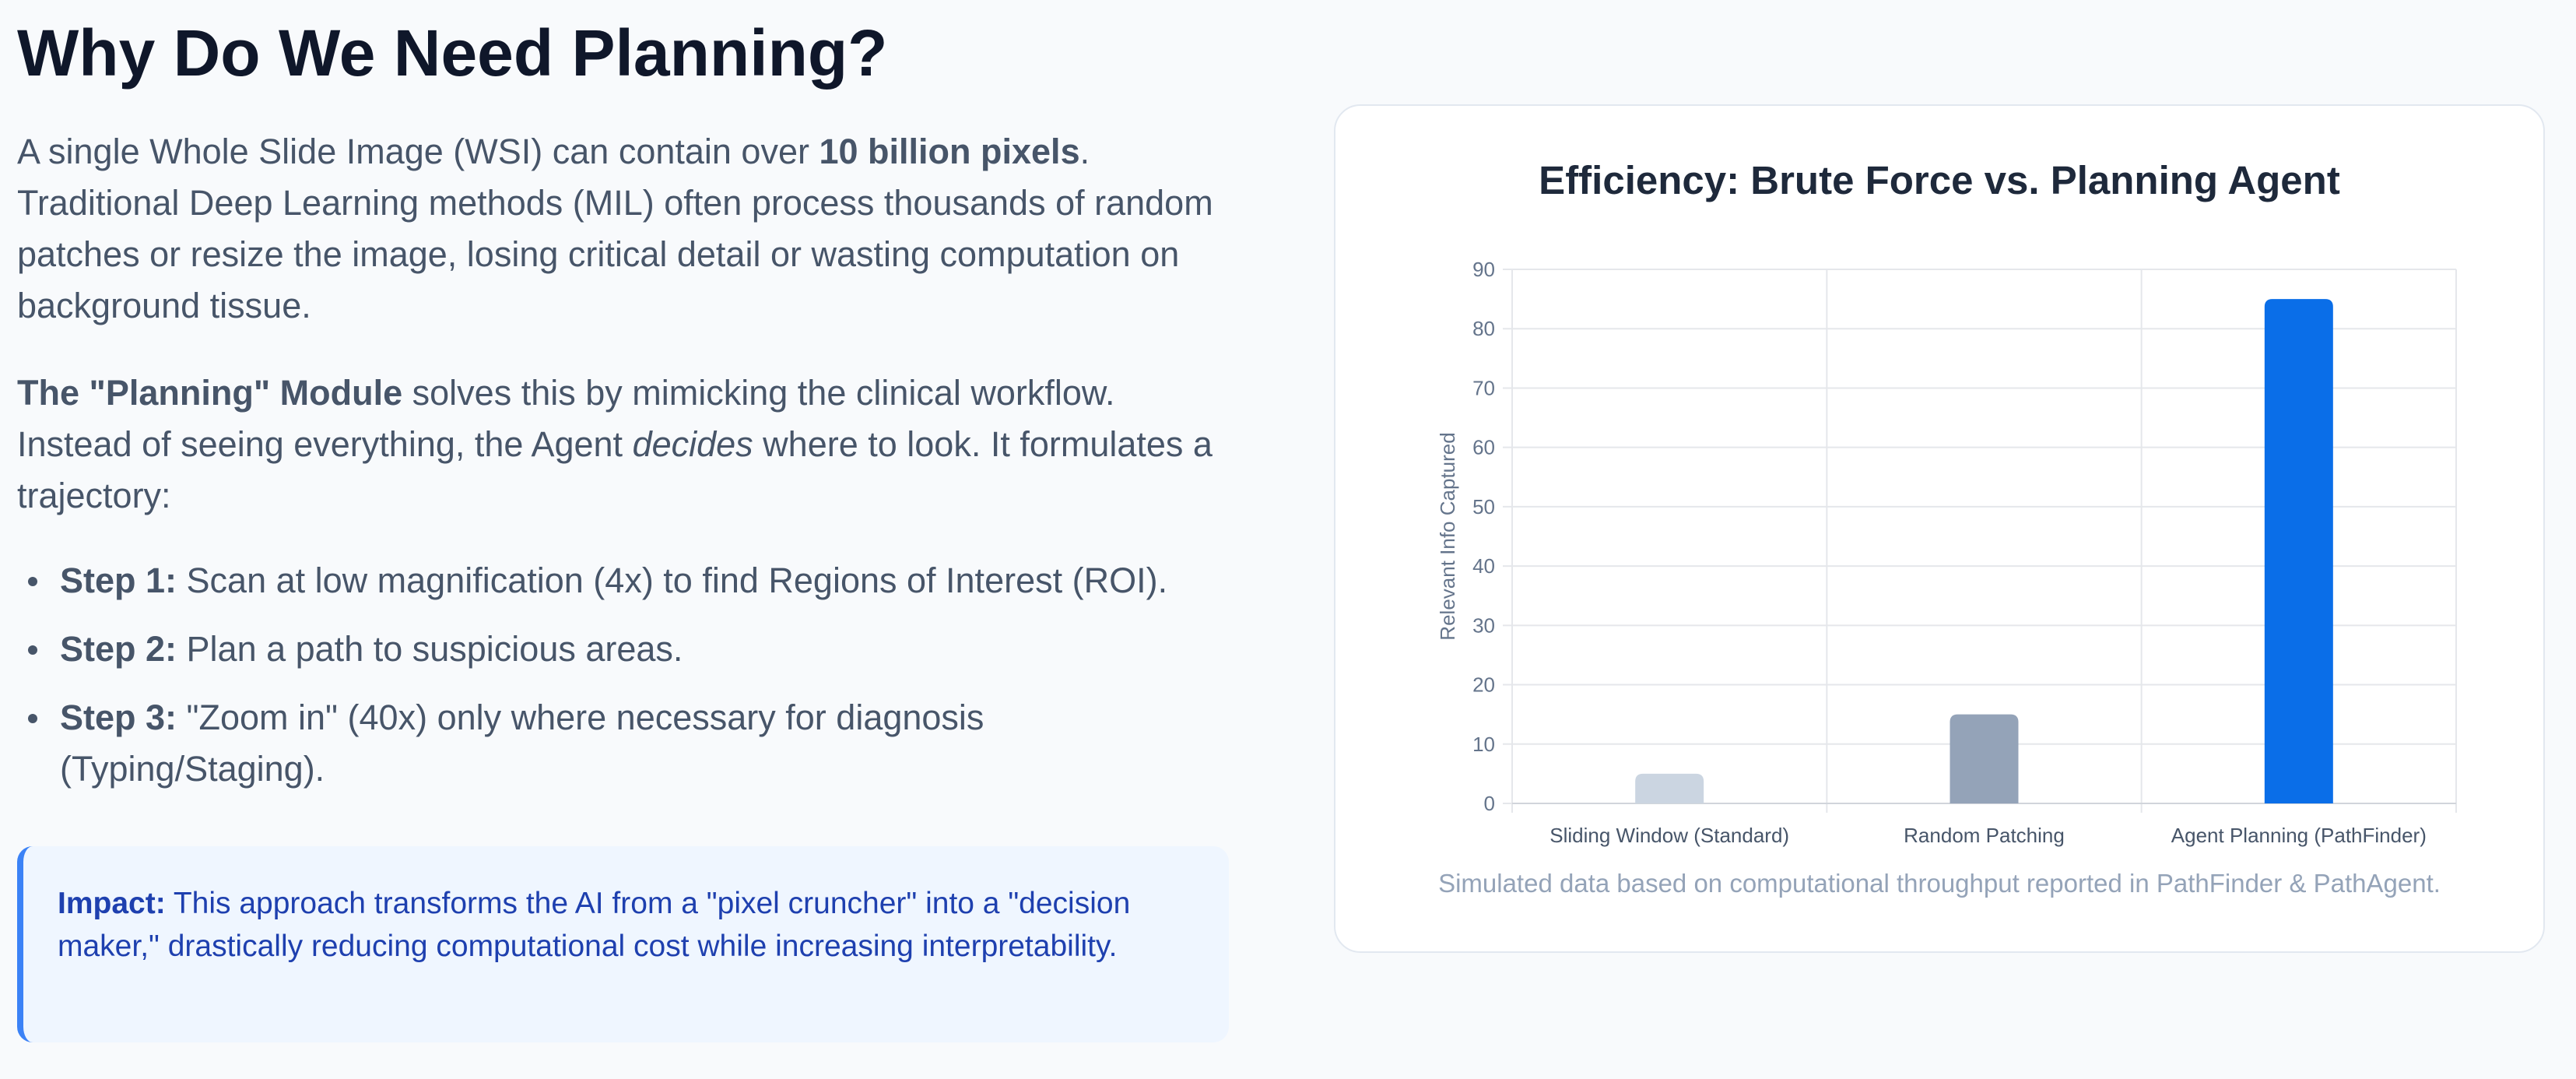 The width and height of the screenshot is (2576, 1079). Describe the element at coordinates (1490, 804) in the screenshot. I see `y-tick-label: 0` at that location.